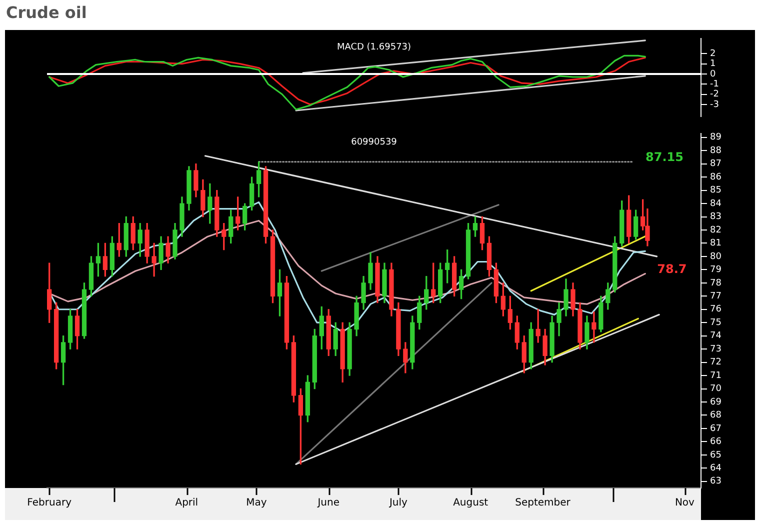  What do you see at coordinates (713, 64) in the screenshot?
I see `y-tick-label: 1` at bounding box center [713, 64].